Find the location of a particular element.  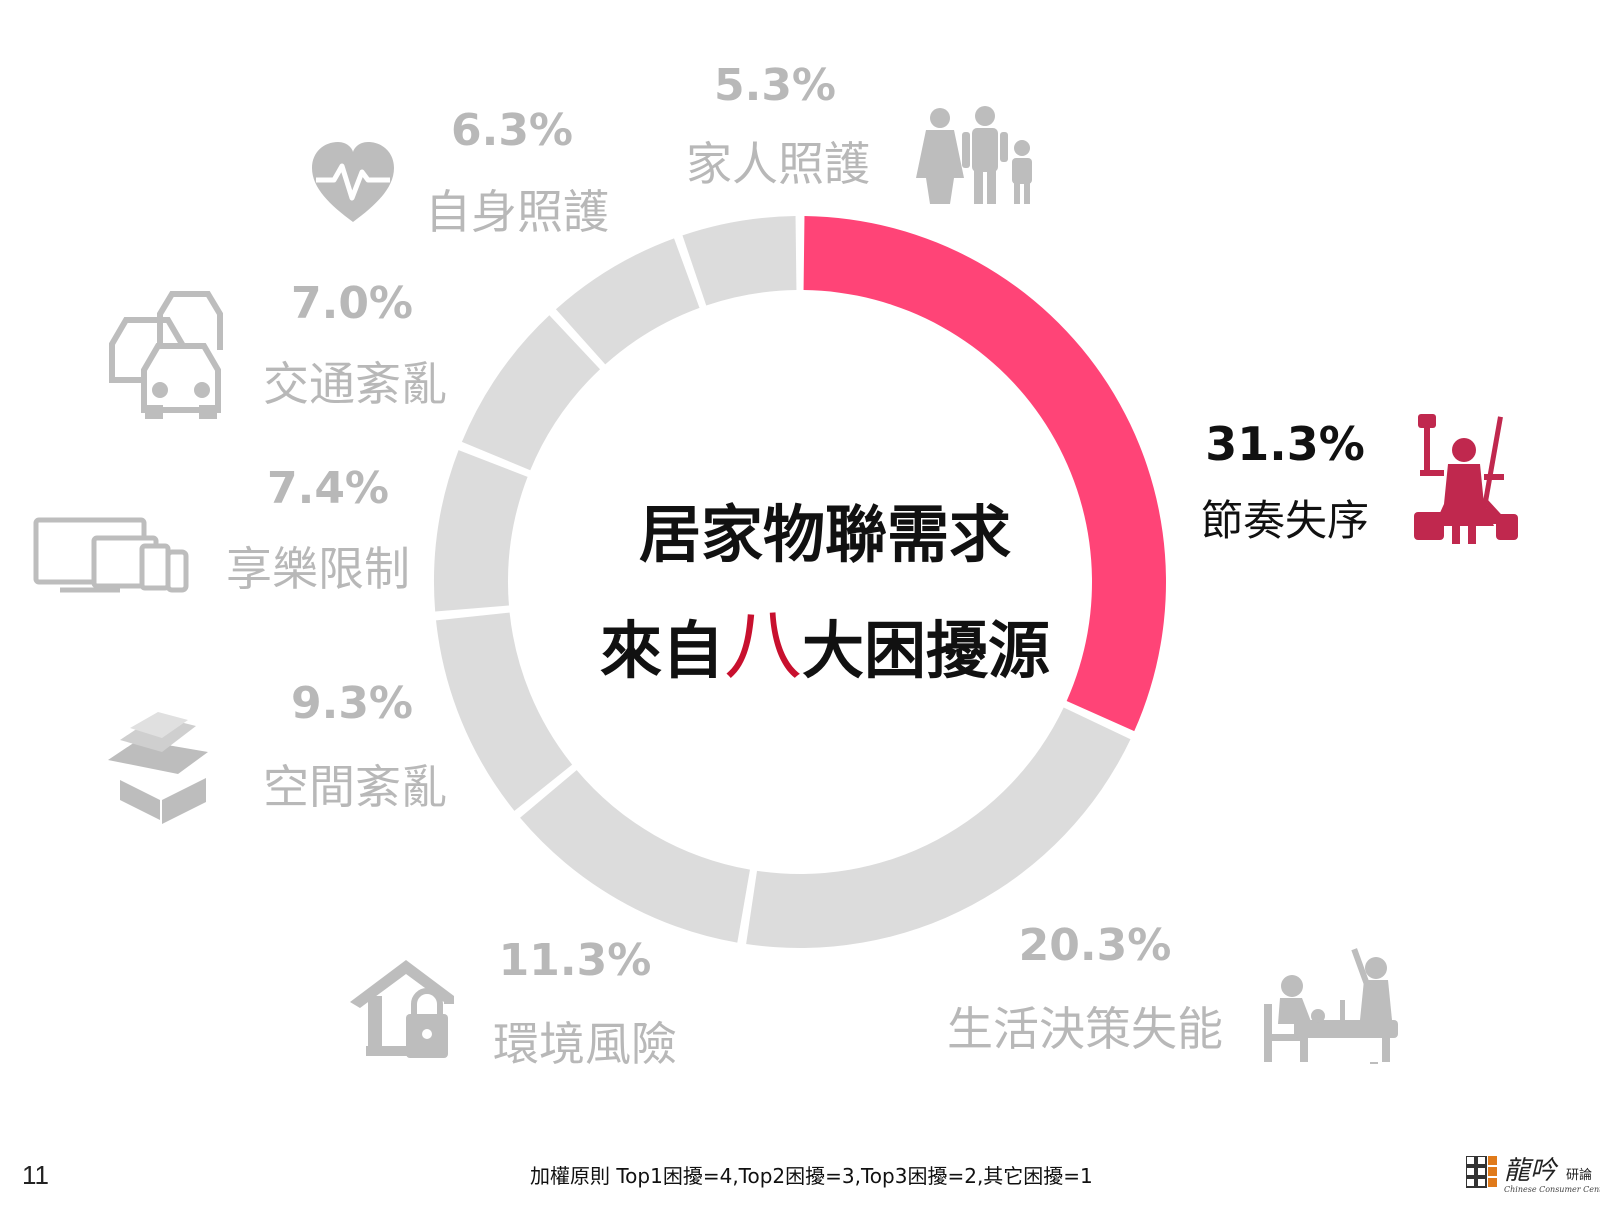

category-label-xiangle: 享樂限制 is located at coordinates (318, 569).